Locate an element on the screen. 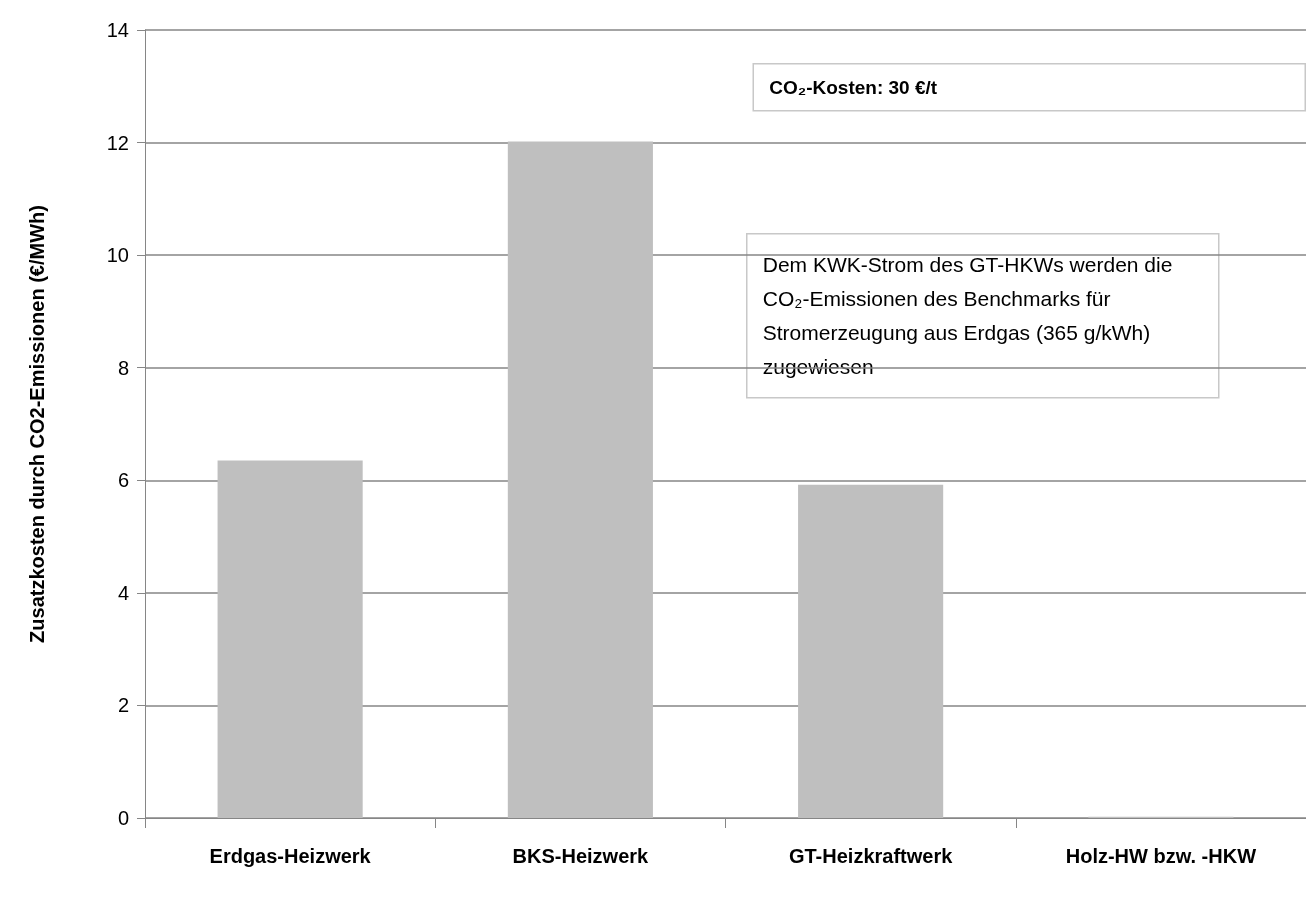 The height and width of the screenshot is (922, 1314). x-tick-label: GT-Heizkraftwerk is located at coordinates (871, 856).